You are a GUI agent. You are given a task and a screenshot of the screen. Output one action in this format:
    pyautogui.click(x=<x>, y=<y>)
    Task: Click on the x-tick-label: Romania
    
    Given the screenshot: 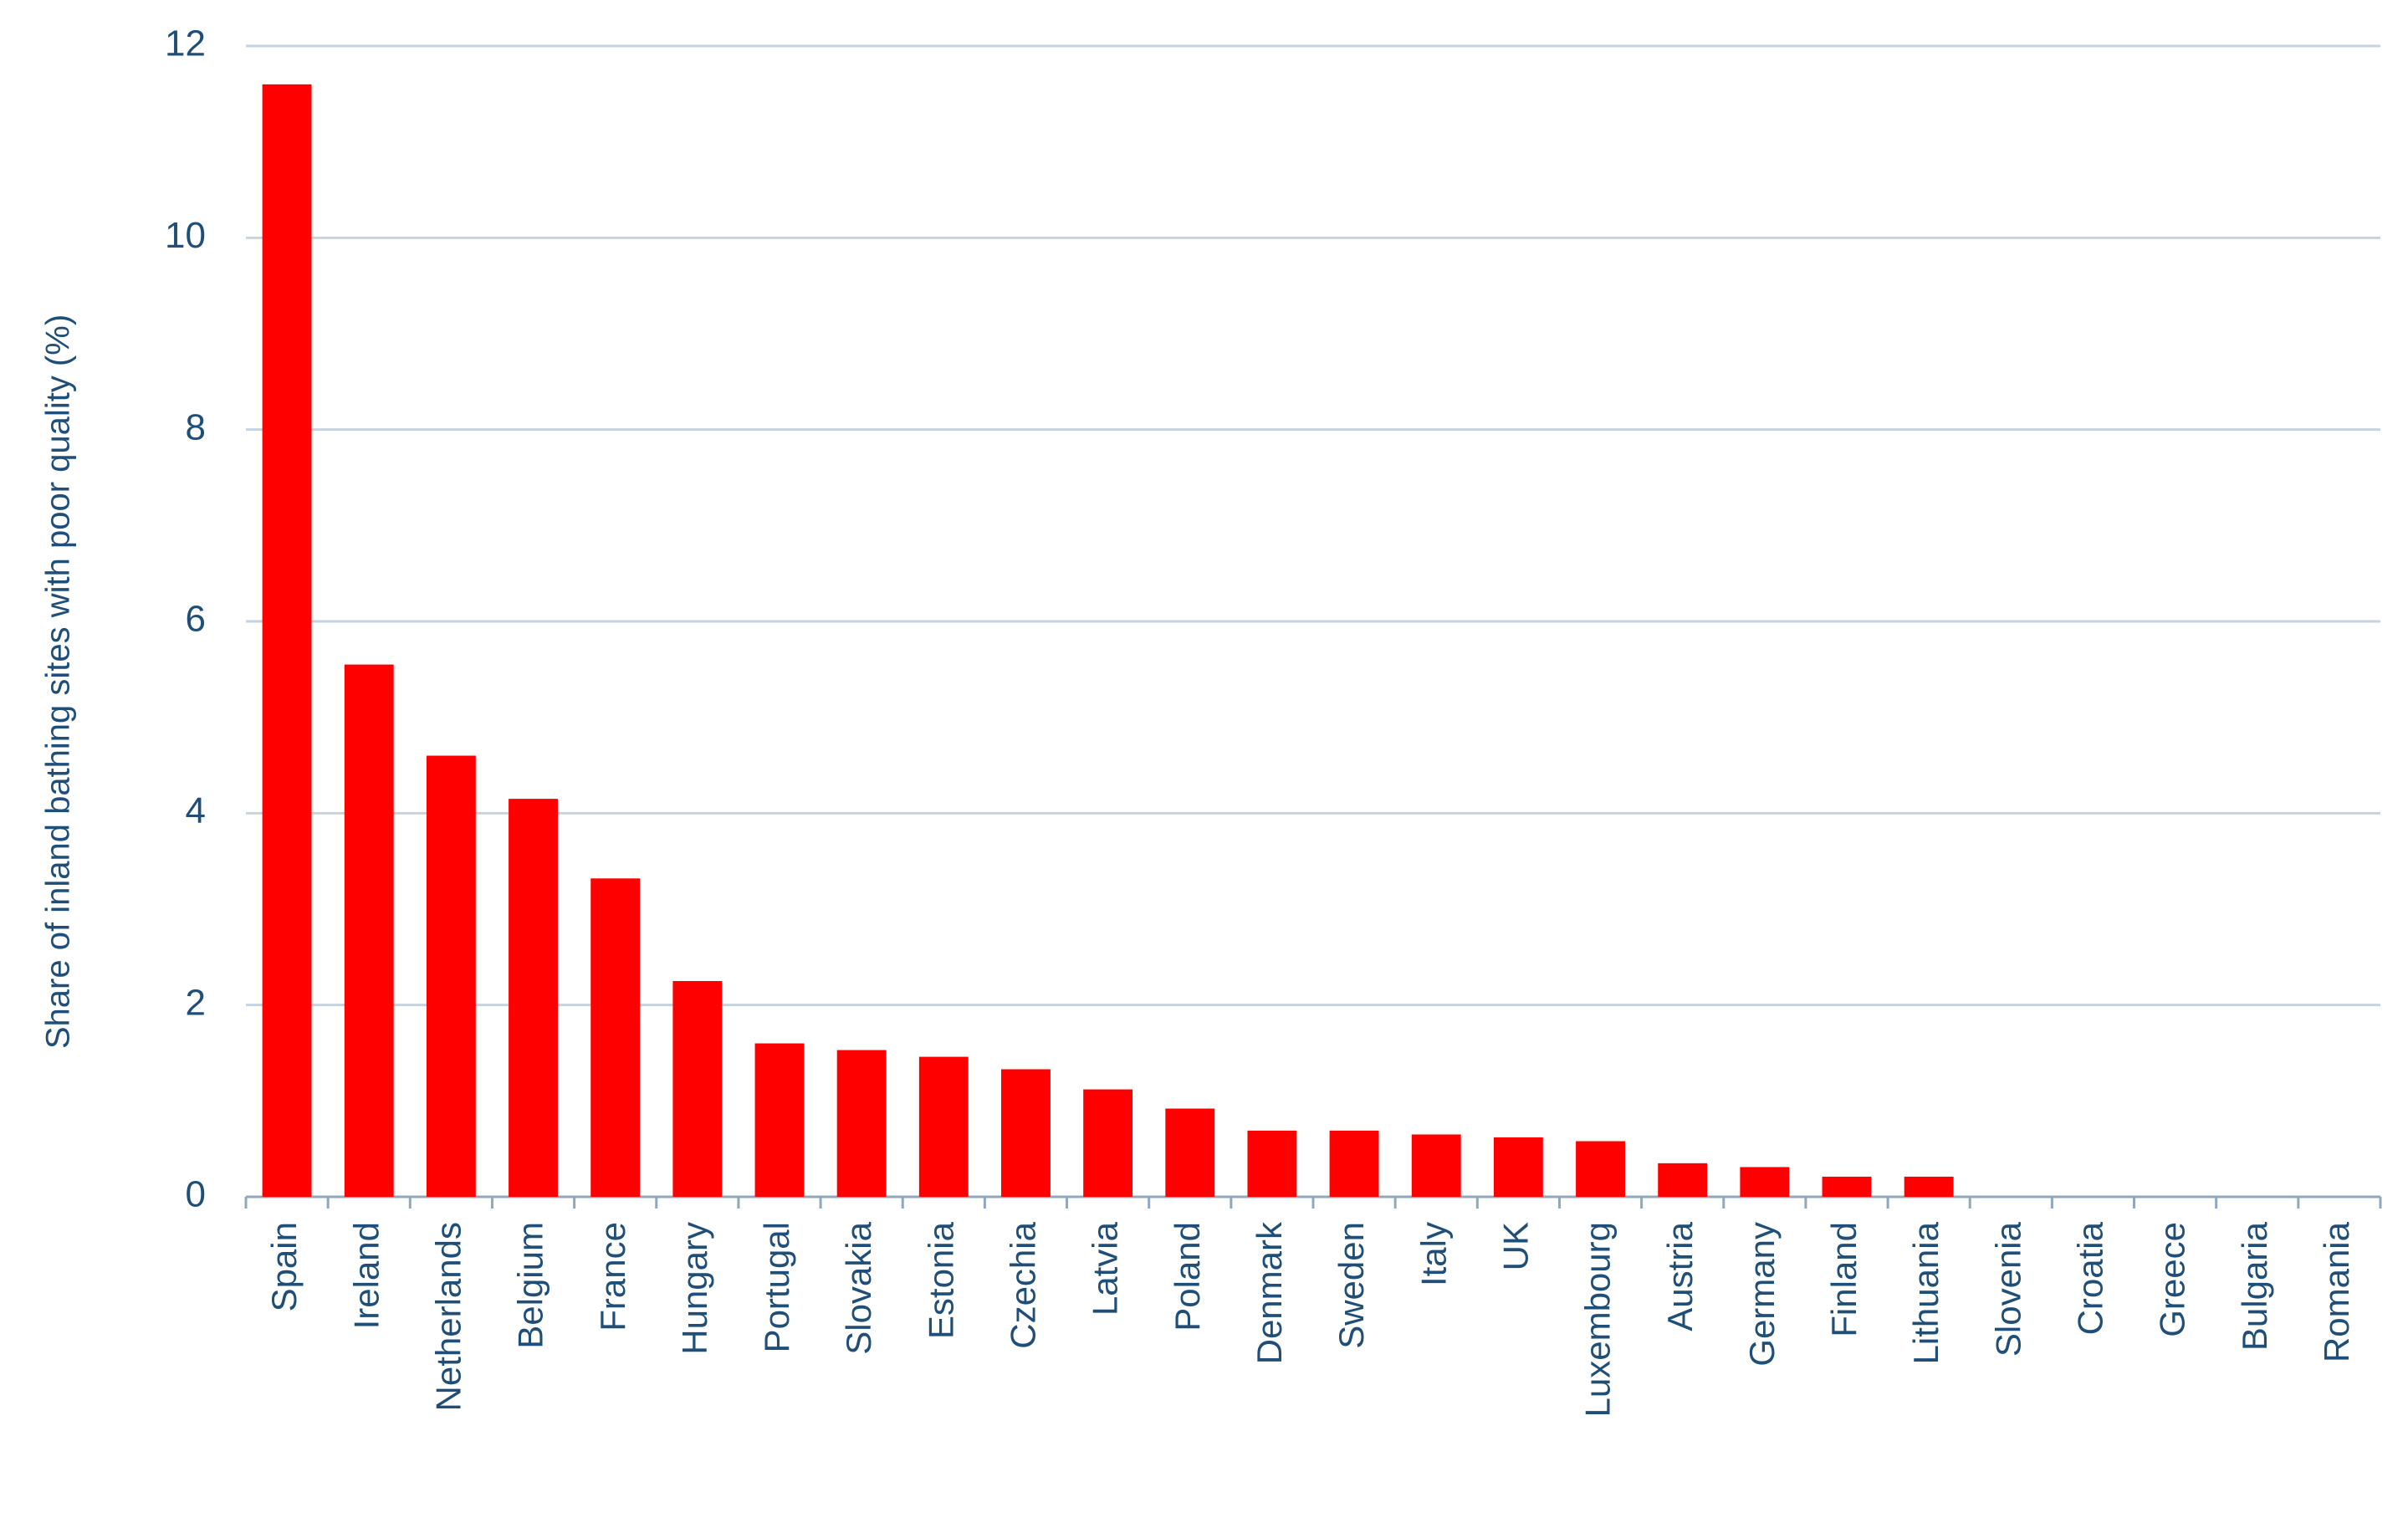 What is the action you would take?
    pyautogui.click(x=2336, y=1291)
    